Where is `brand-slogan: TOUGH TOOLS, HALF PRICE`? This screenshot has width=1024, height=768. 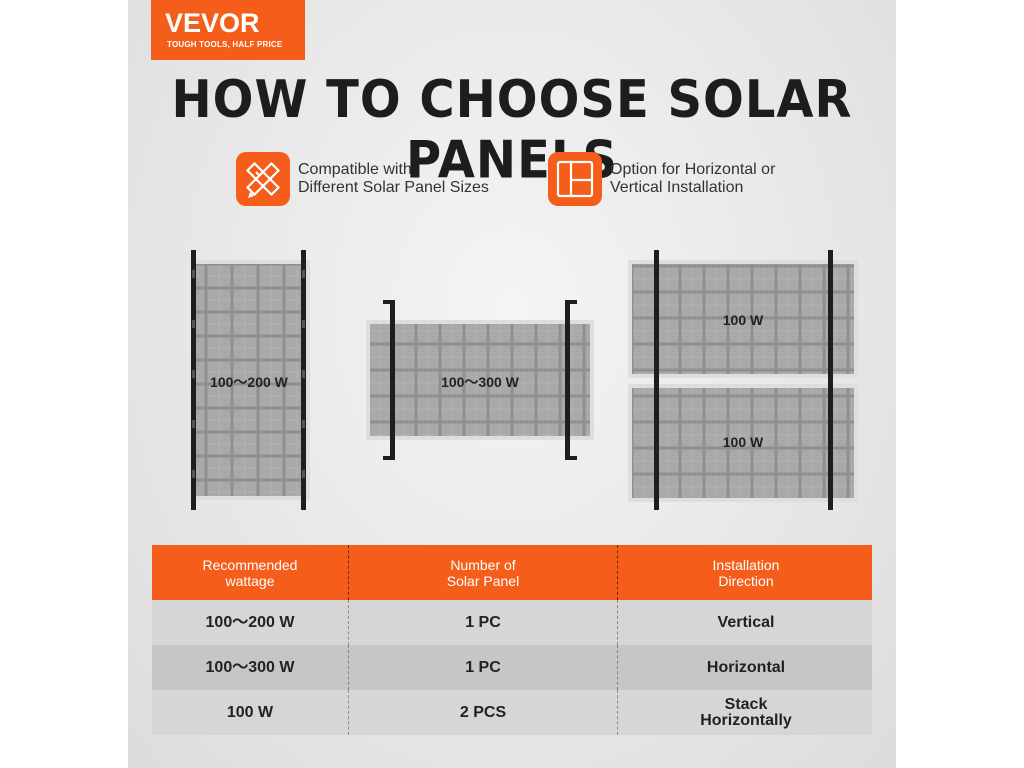
brand-slogan: TOUGH TOOLS, HALF PRICE is located at coordinates (225, 44).